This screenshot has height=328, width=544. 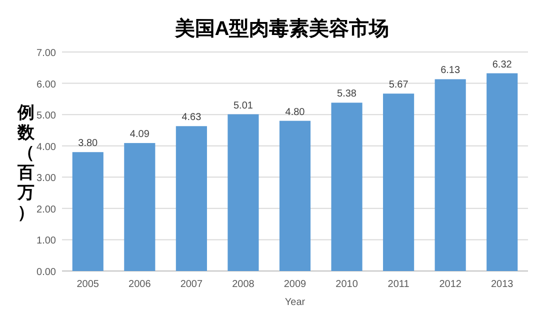 I want to click on x-tick-label: 2006, so click(x=140, y=284).